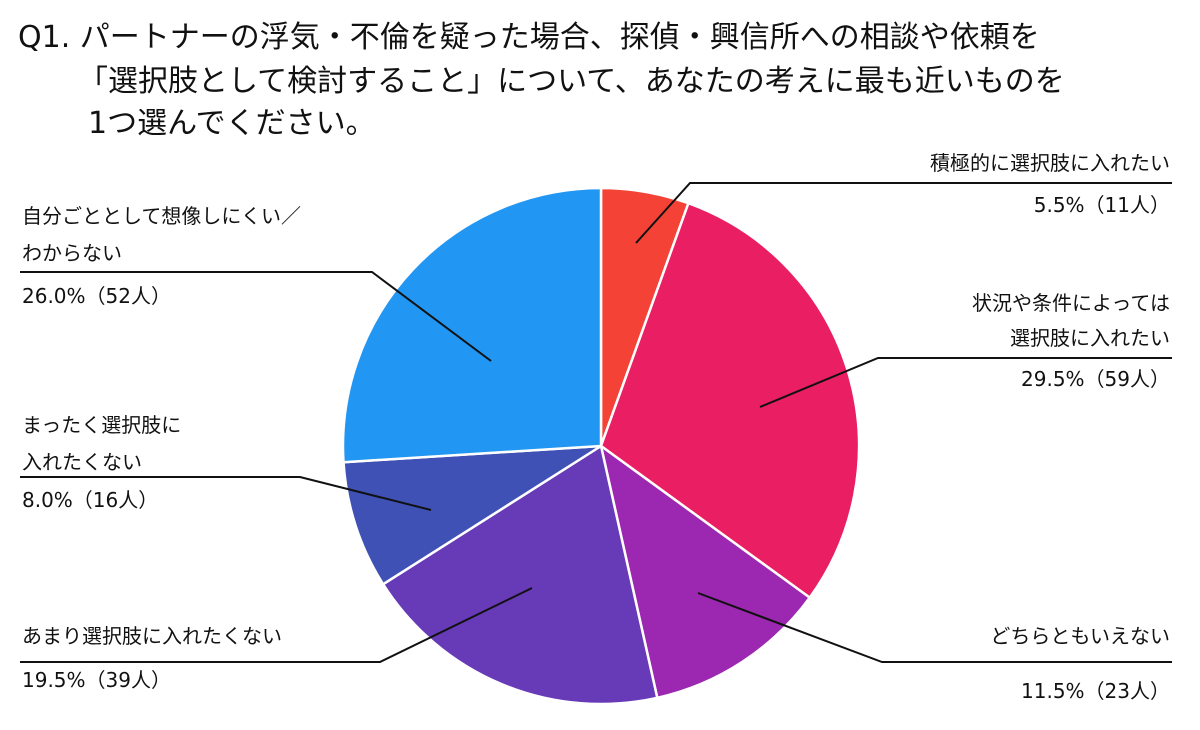 The image size is (1200, 730). What do you see at coordinates (1090, 338) in the screenshot?
I see `slice-label: 選択肢に入れたい` at bounding box center [1090, 338].